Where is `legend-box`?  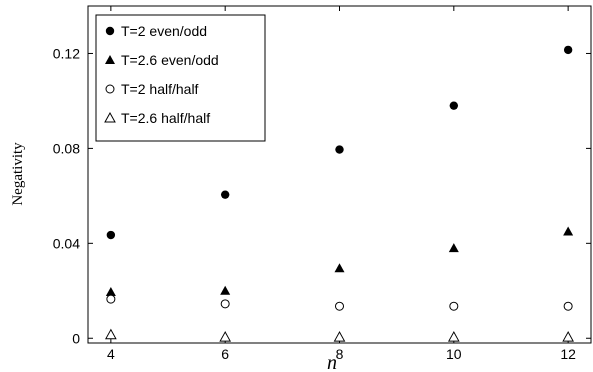 legend-box is located at coordinates (180, 78).